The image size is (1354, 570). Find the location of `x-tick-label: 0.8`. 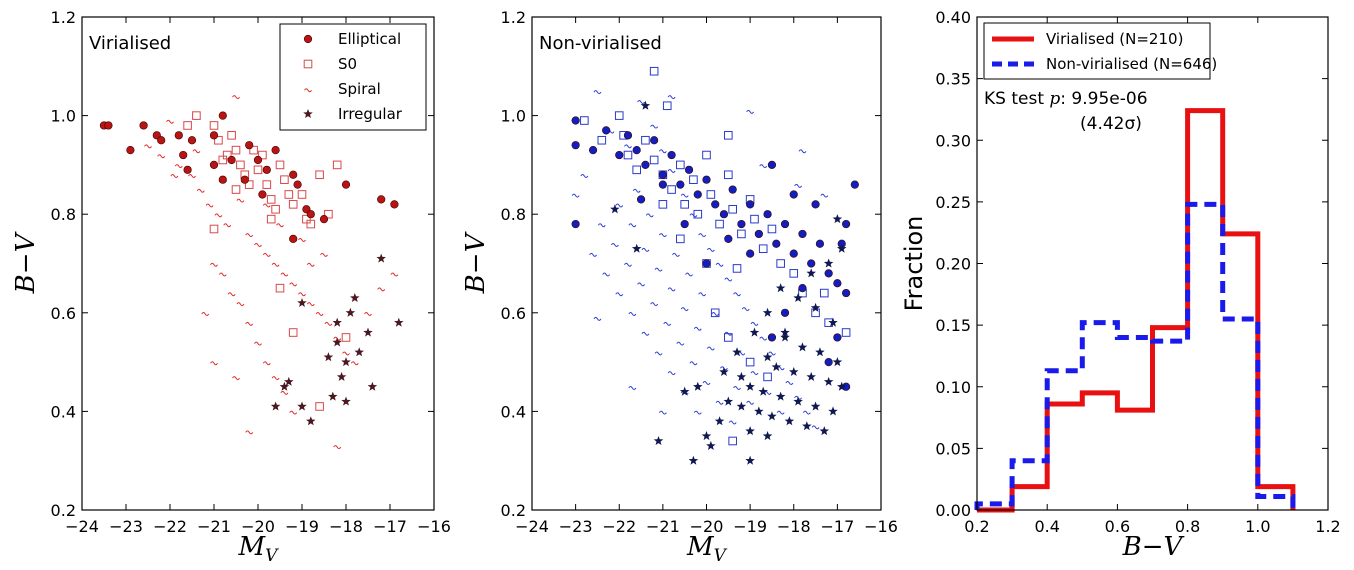

x-tick-label: 0.8 is located at coordinates (1187, 526).